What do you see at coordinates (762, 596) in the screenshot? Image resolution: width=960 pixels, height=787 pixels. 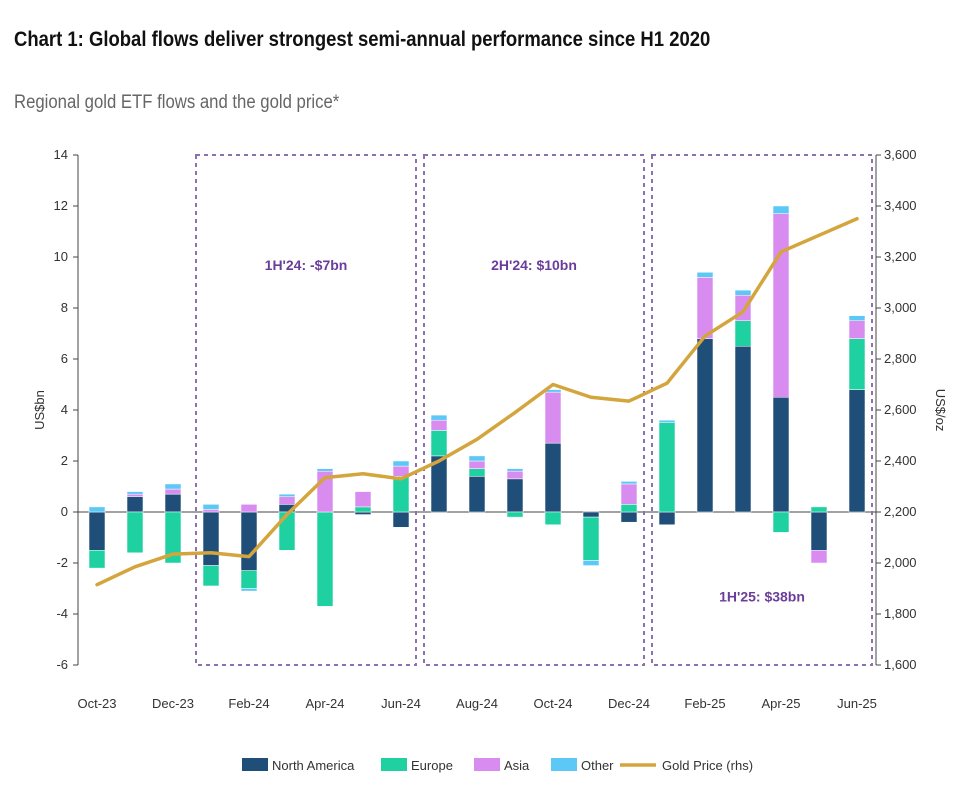 I see `period-label: 1H'25: $38bn` at bounding box center [762, 596].